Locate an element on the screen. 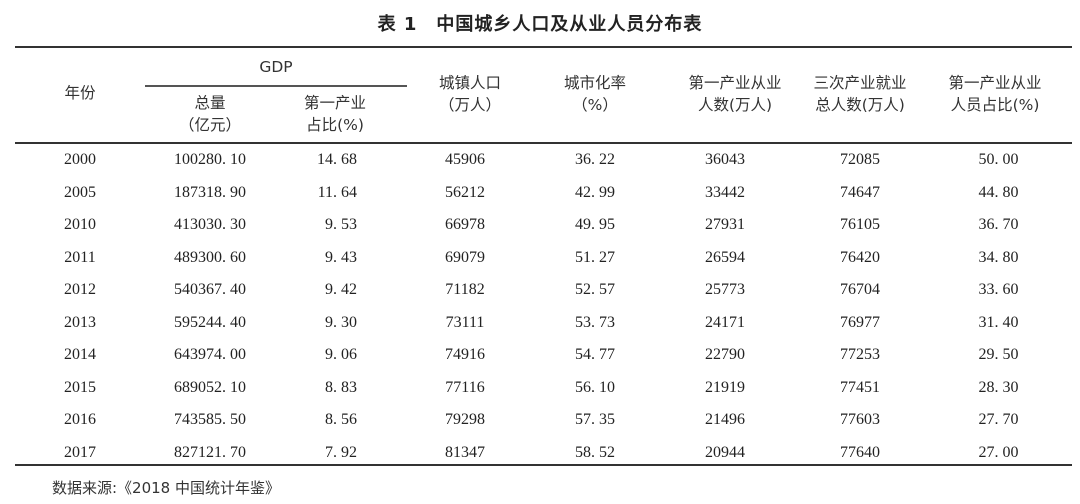 This screenshot has width=1080, height=504. cell-primary-employment: 27931 is located at coordinates (725, 225).